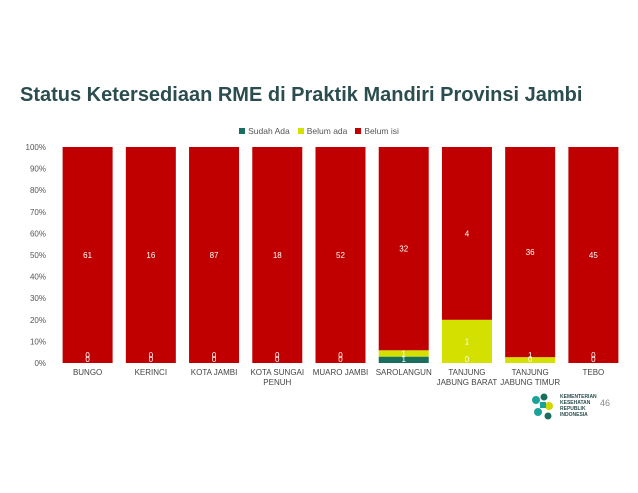 The height and width of the screenshot is (493, 638). Describe the element at coordinates (40, 363) in the screenshot. I see `y-tick-label: 0%` at that location.